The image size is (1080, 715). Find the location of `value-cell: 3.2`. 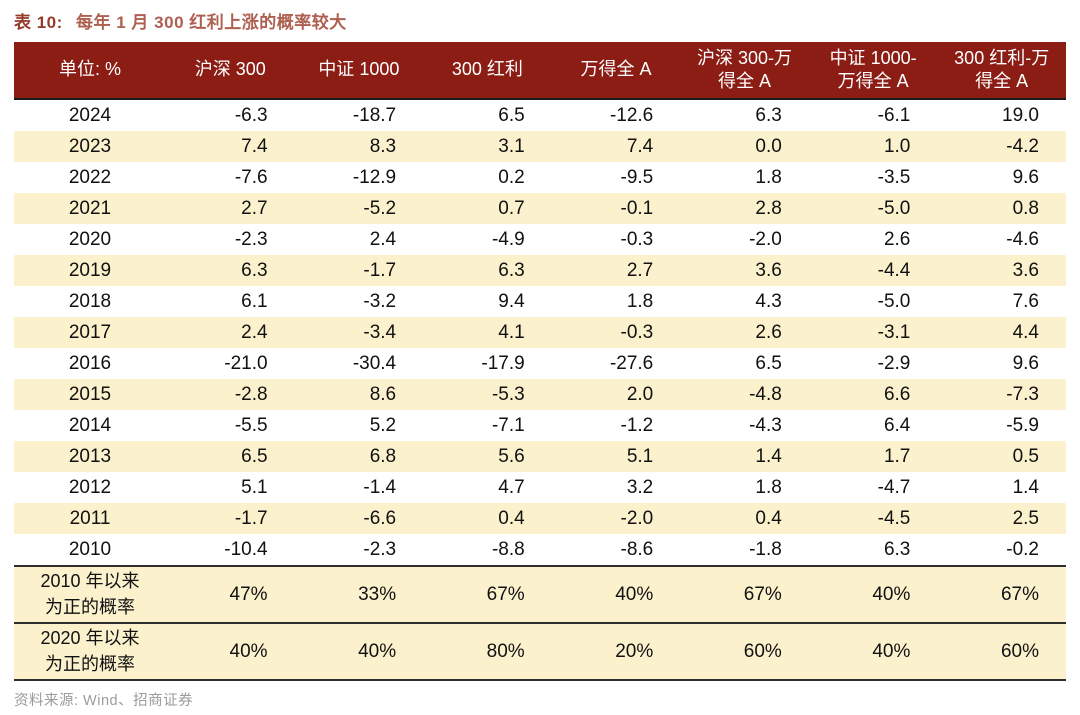

value-cell: 3.2 is located at coordinates (640, 487).